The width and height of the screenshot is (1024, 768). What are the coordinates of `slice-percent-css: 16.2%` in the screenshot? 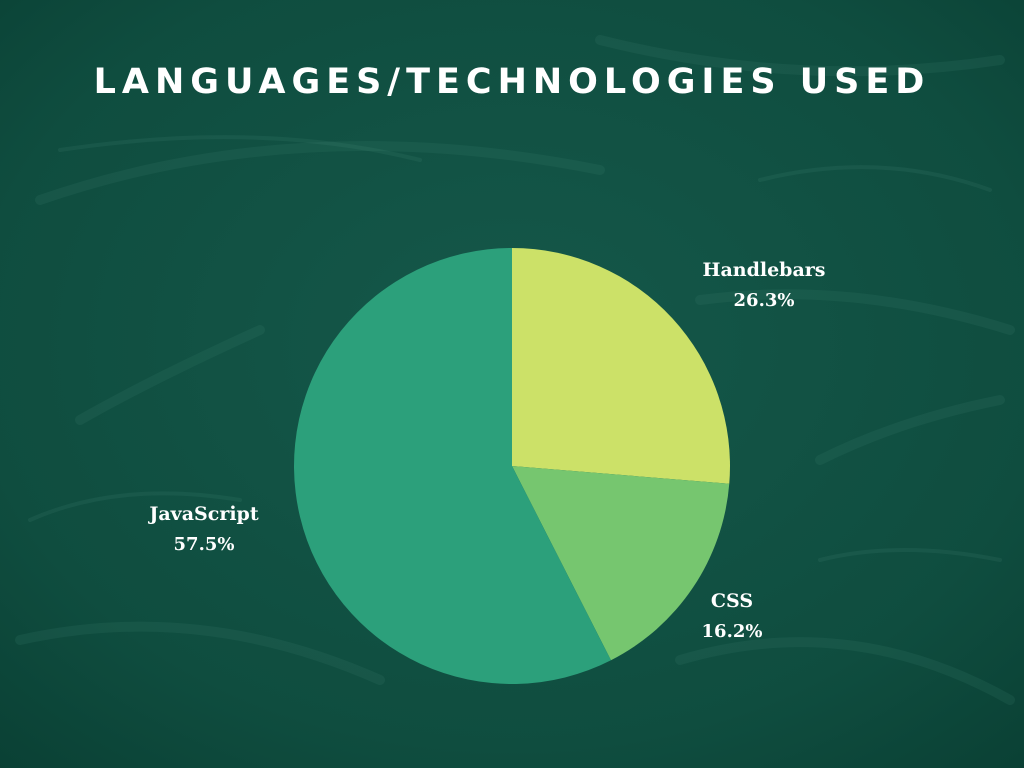 It's located at (732, 631).